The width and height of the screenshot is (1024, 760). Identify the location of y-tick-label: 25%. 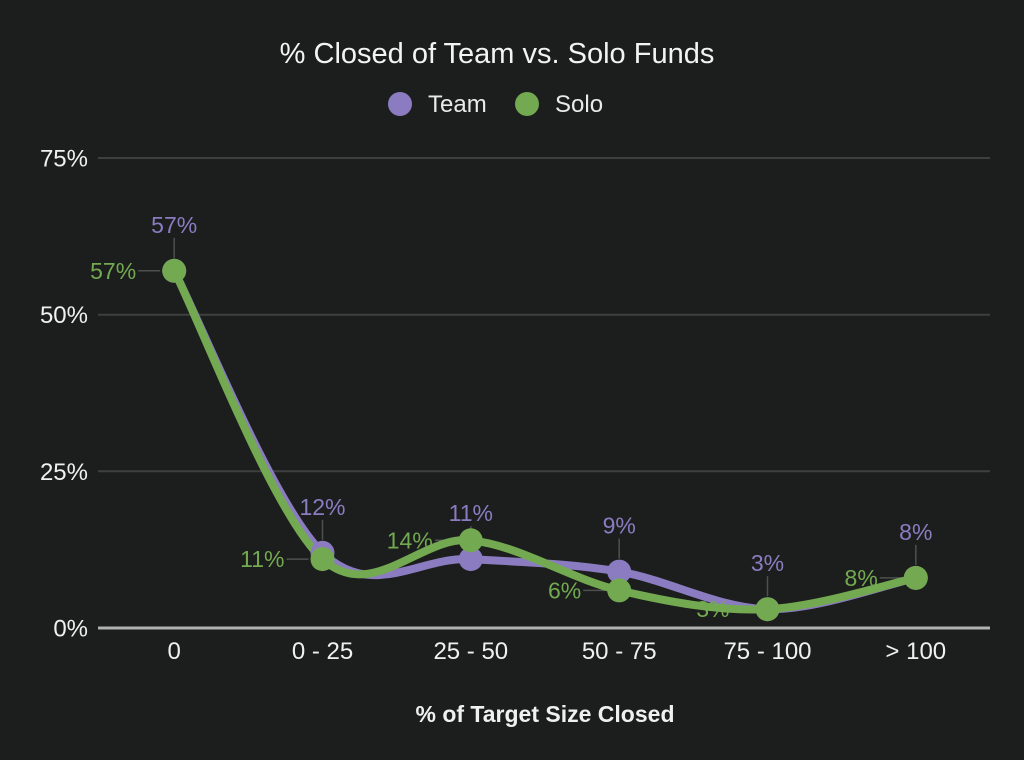
(64, 472).